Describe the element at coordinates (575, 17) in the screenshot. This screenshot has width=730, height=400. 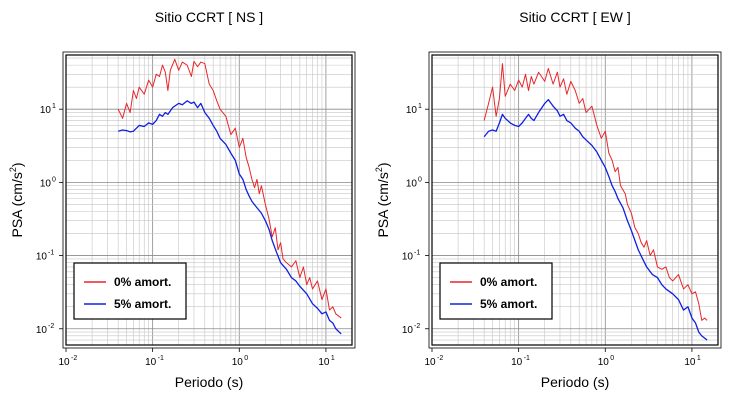
I see `chart-title: Sitio CCRT [ EW ]` at that location.